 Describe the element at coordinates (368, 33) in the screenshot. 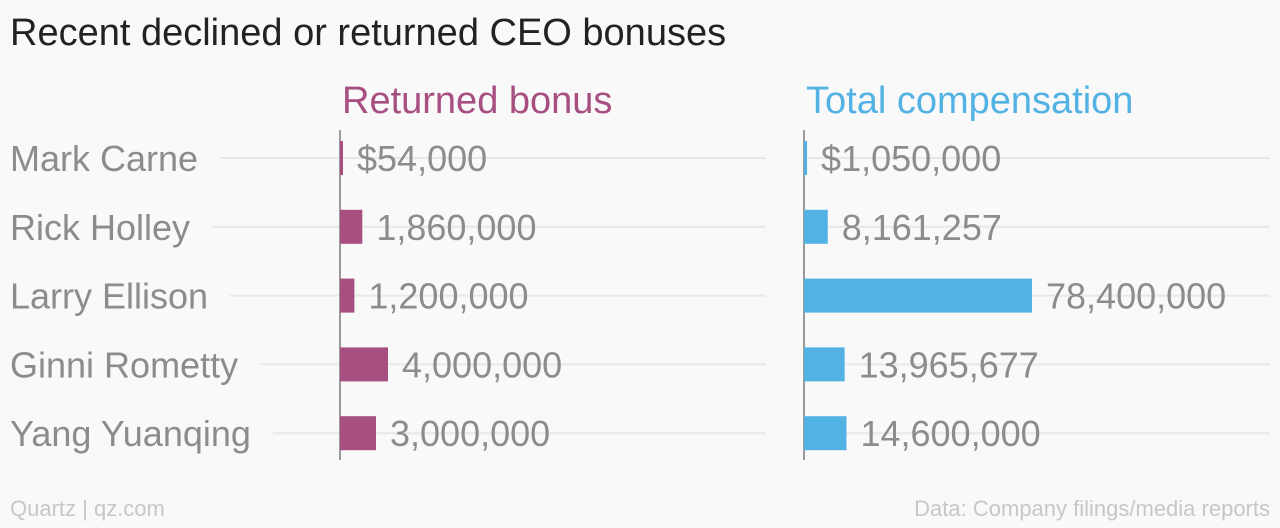

I see `chart-title: Recent declined or returned CEO bonuses` at that location.